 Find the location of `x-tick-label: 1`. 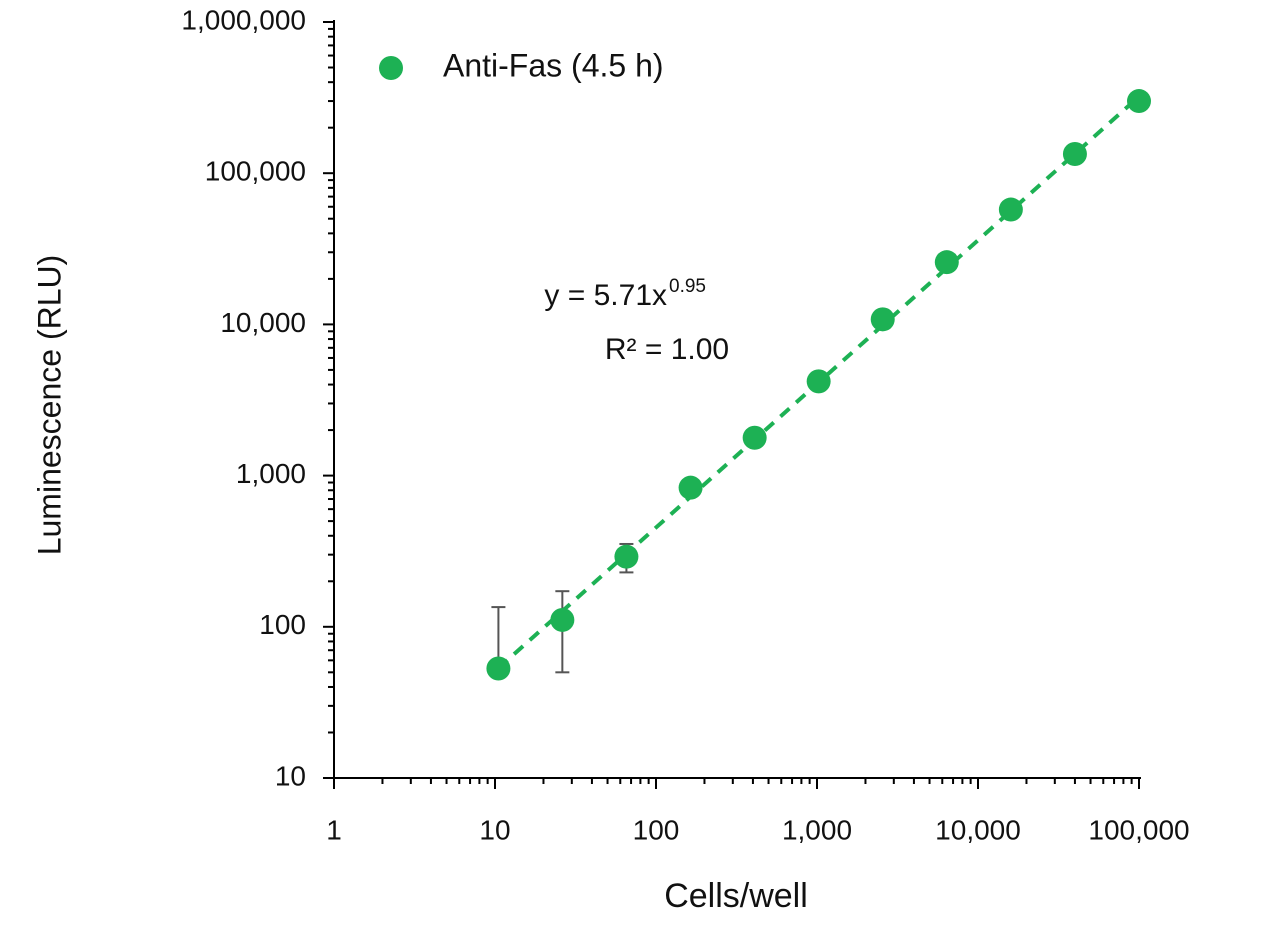

x-tick-label: 1 is located at coordinates (334, 829).